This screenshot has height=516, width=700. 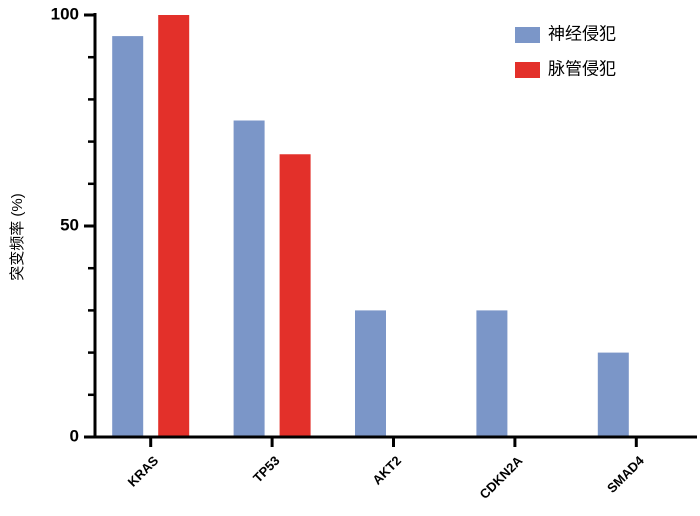 I want to click on y-axis-label: 突变频率 (%), so click(x=17, y=237).